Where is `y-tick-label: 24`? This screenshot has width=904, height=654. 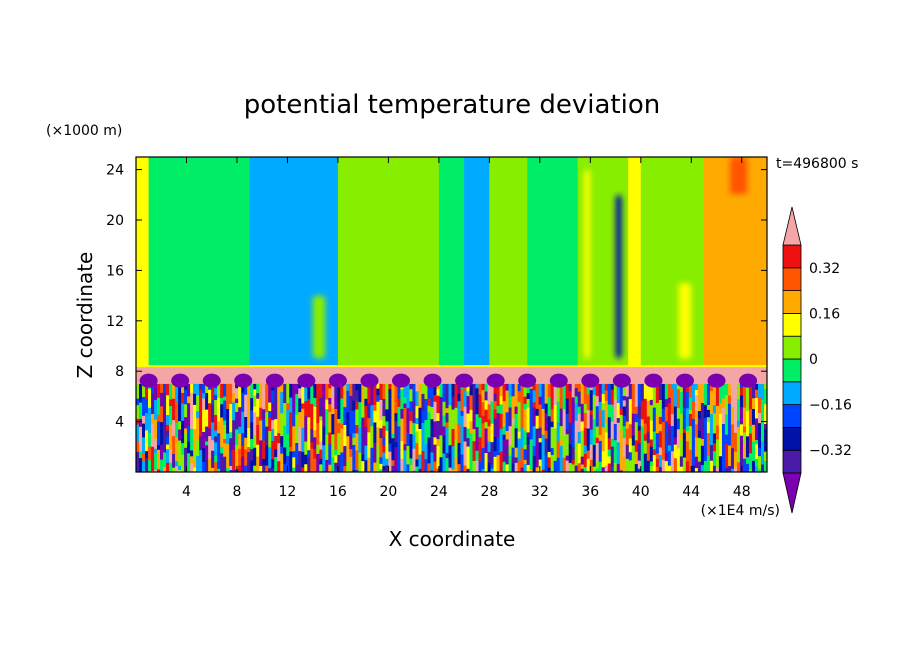 y-tick-label: 24 is located at coordinates (115, 171).